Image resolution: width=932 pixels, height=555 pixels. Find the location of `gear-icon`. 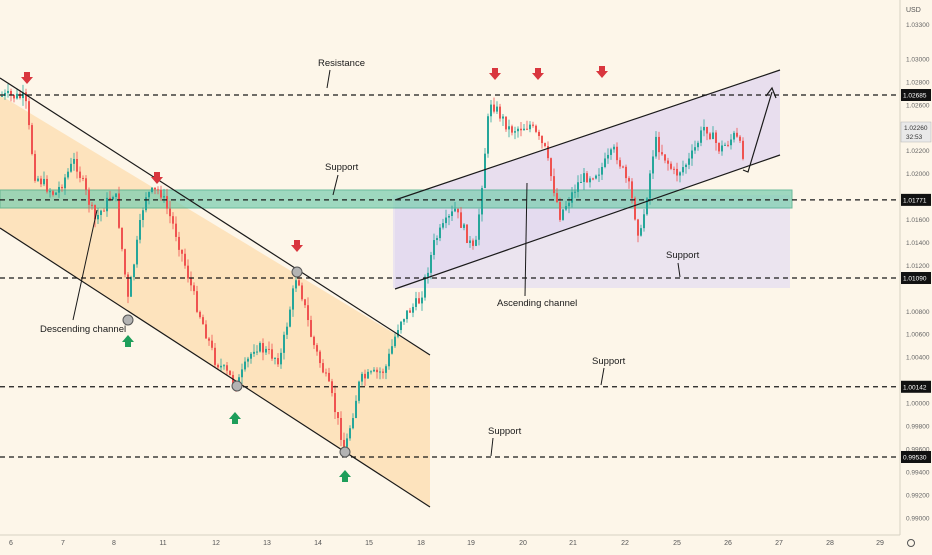

gear-icon is located at coordinates (911, 543).